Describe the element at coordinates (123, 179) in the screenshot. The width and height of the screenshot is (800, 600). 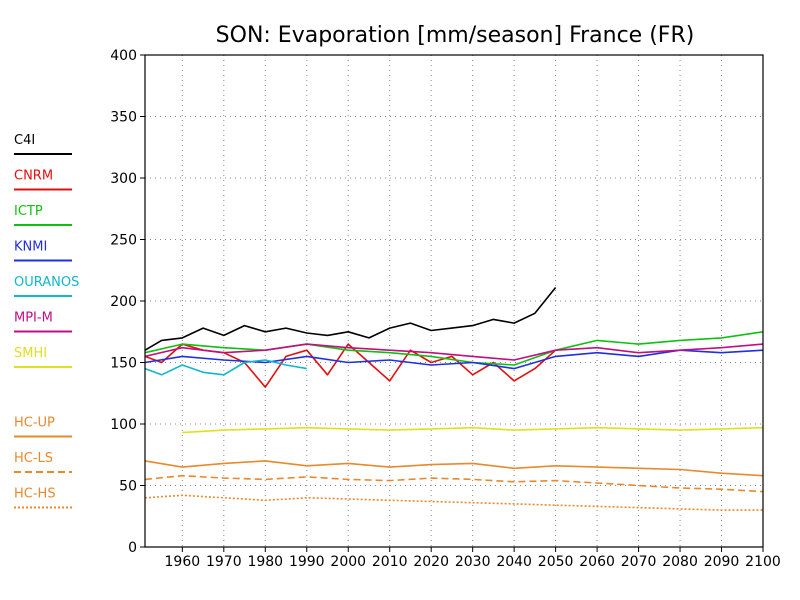
I see `y-tick-label: 300` at that location.